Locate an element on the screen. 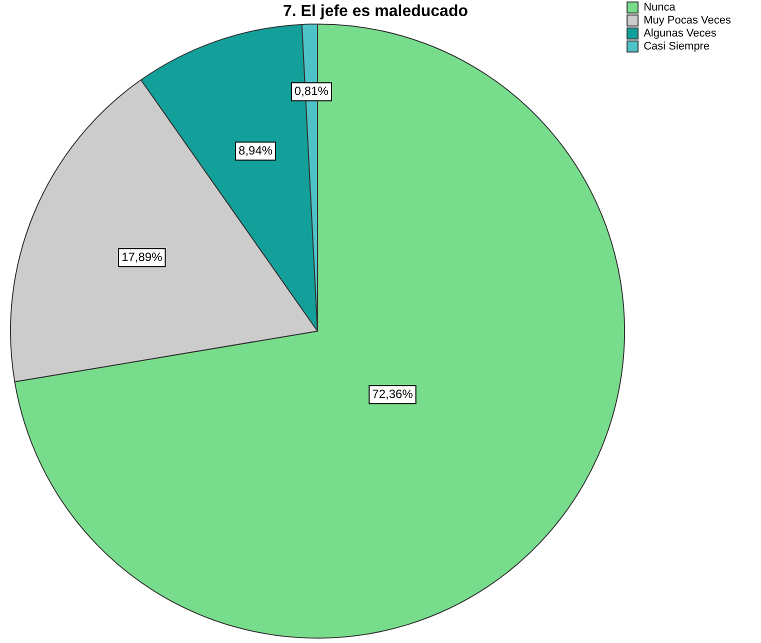  data-label: 72,36% is located at coordinates (393, 393).